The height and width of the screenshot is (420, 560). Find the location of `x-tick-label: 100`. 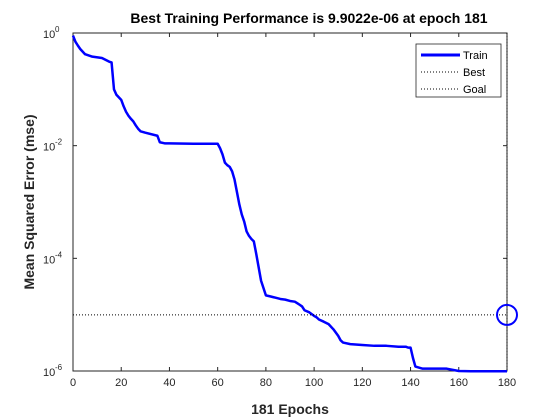

x-tick-label: 100 is located at coordinates (314, 383).